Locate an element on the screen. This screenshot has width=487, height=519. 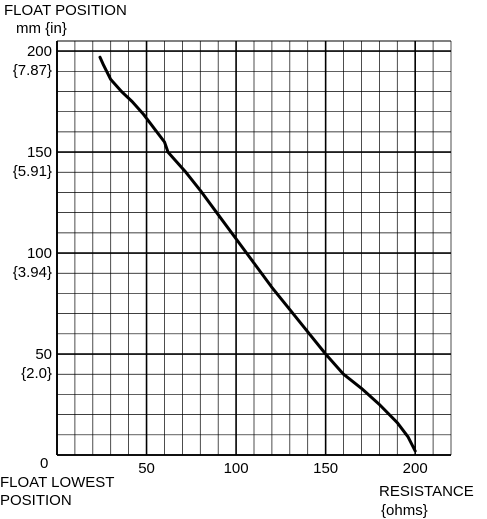
x-tick-label: 100 is located at coordinates (236, 468).